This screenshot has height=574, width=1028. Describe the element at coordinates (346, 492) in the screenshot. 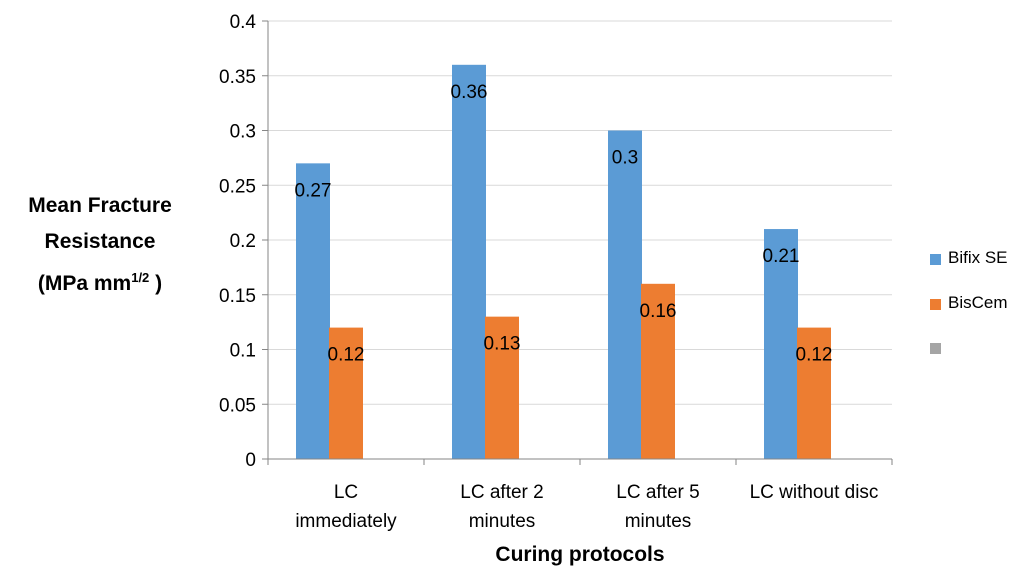

I see `x-tick-label: LC` at that location.